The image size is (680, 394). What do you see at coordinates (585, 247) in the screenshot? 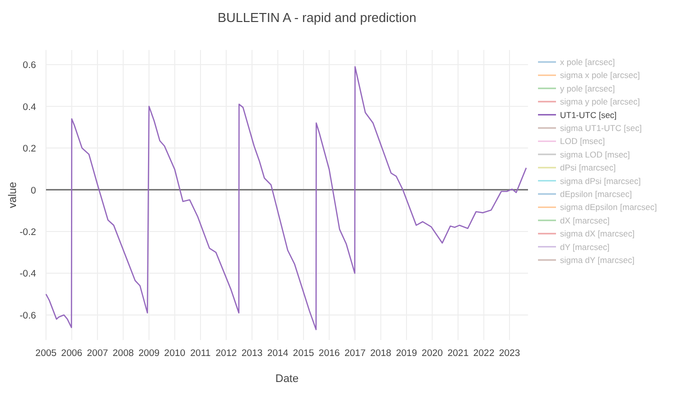
I see `legend-label: dY [marcsec]` at bounding box center [585, 247].